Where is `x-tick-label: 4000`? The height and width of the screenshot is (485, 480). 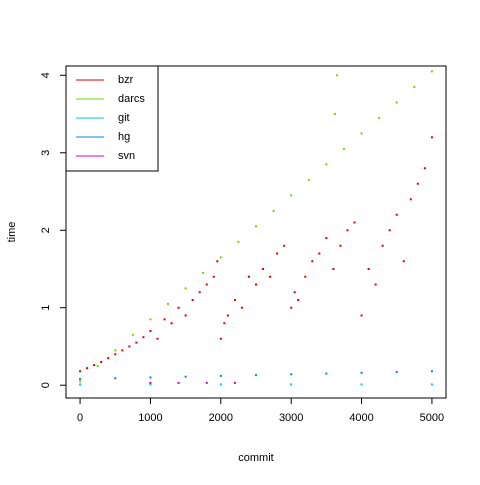
x-tick-label: 4000 is located at coordinates (361, 418).